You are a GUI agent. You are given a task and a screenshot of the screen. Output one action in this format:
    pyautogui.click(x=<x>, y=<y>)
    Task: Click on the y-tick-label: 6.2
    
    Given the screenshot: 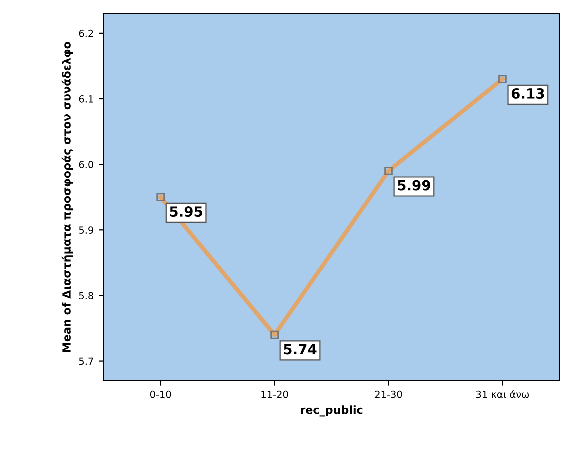 What is the action you would take?
    pyautogui.click(x=86, y=34)
    